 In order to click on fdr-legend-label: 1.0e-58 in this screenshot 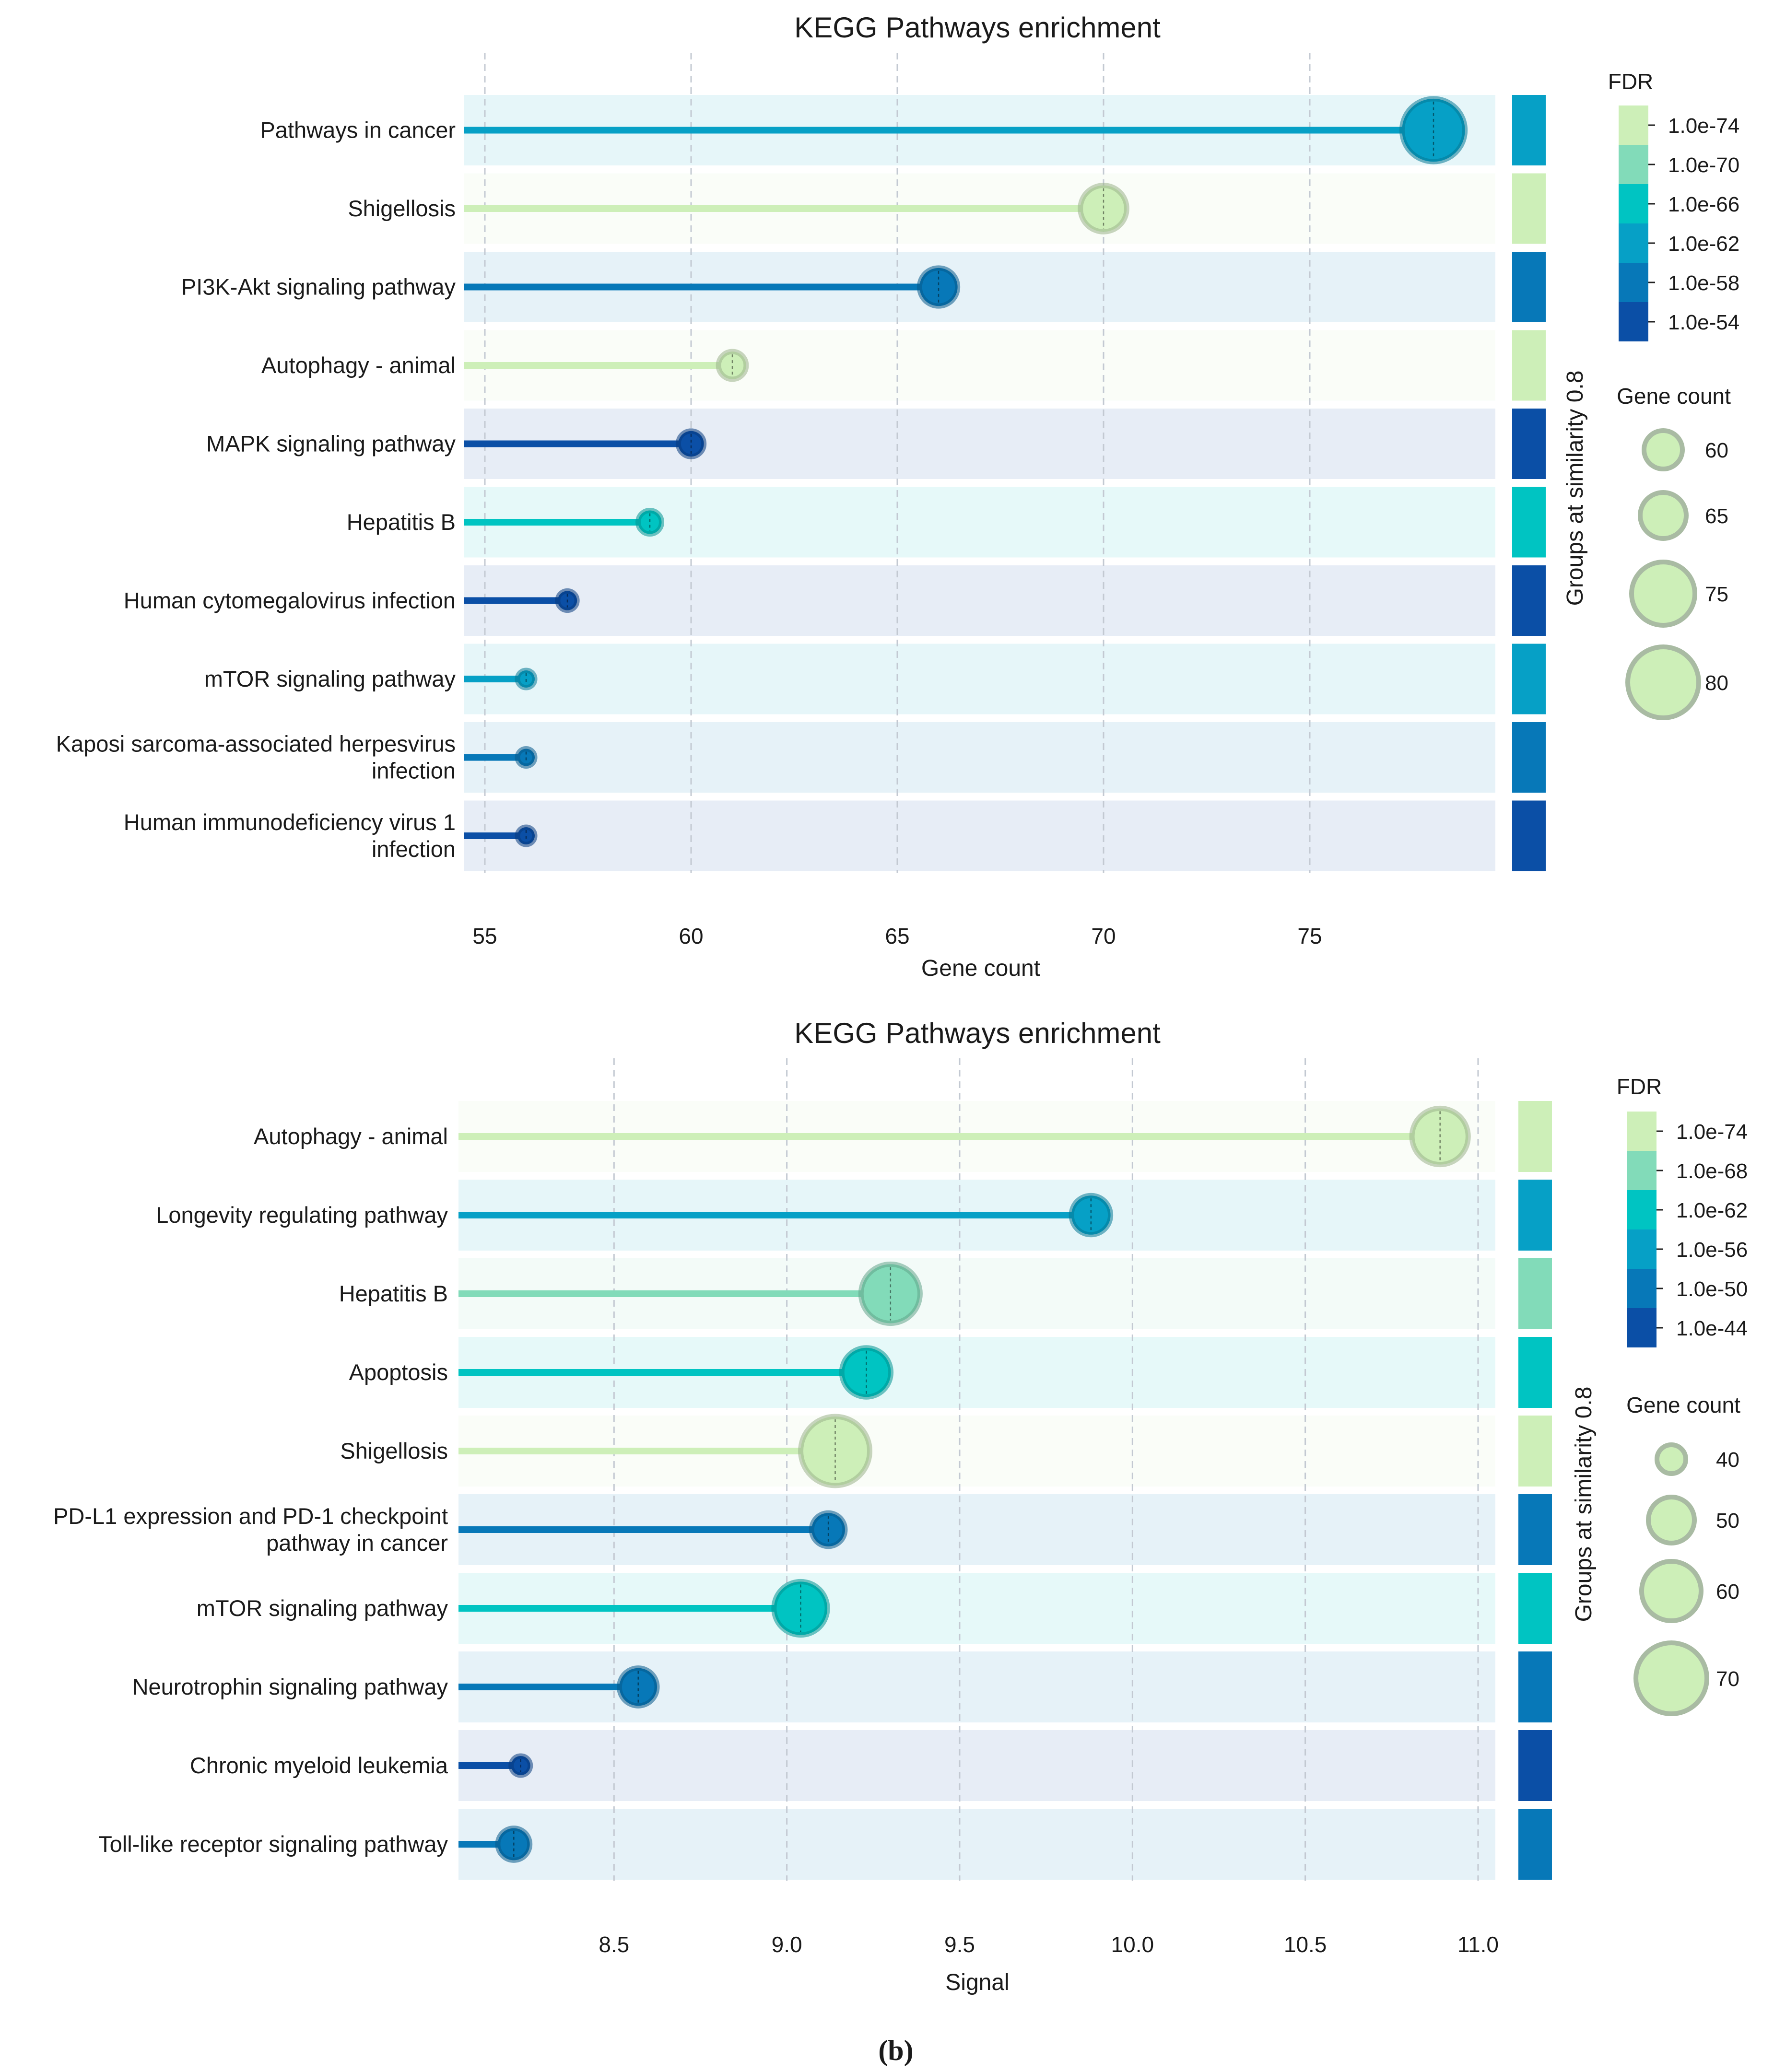, I will do `click(1704, 283)`.